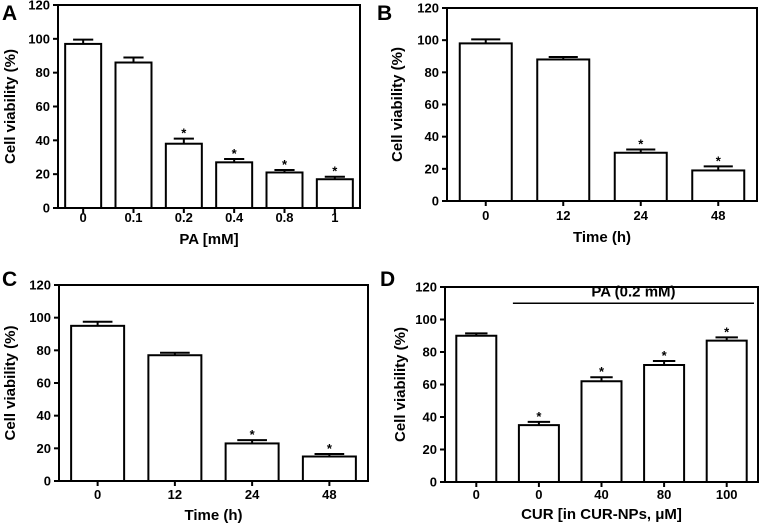 The height and width of the screenshot is (526, 761). Describe the element at coordinates (601, 514) in the screenshot. I see `x-axis-label: CUR [in CUR-NPs, μM]` at that location.